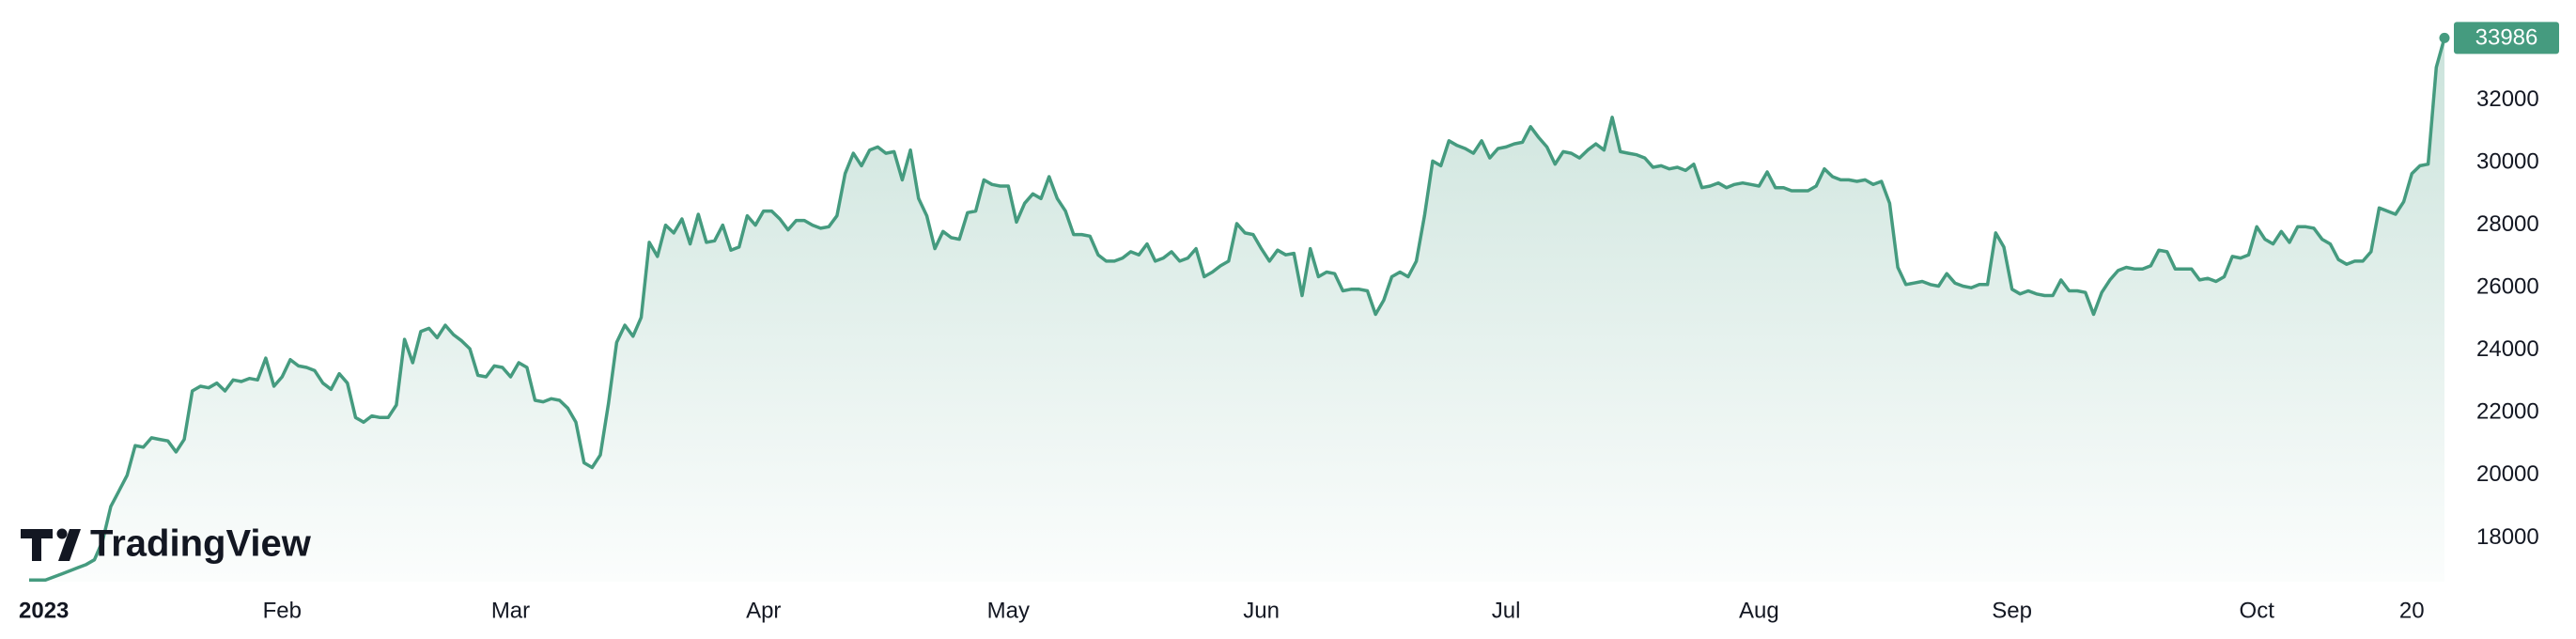  I want to click on last-value-box, so click(2506, 38).